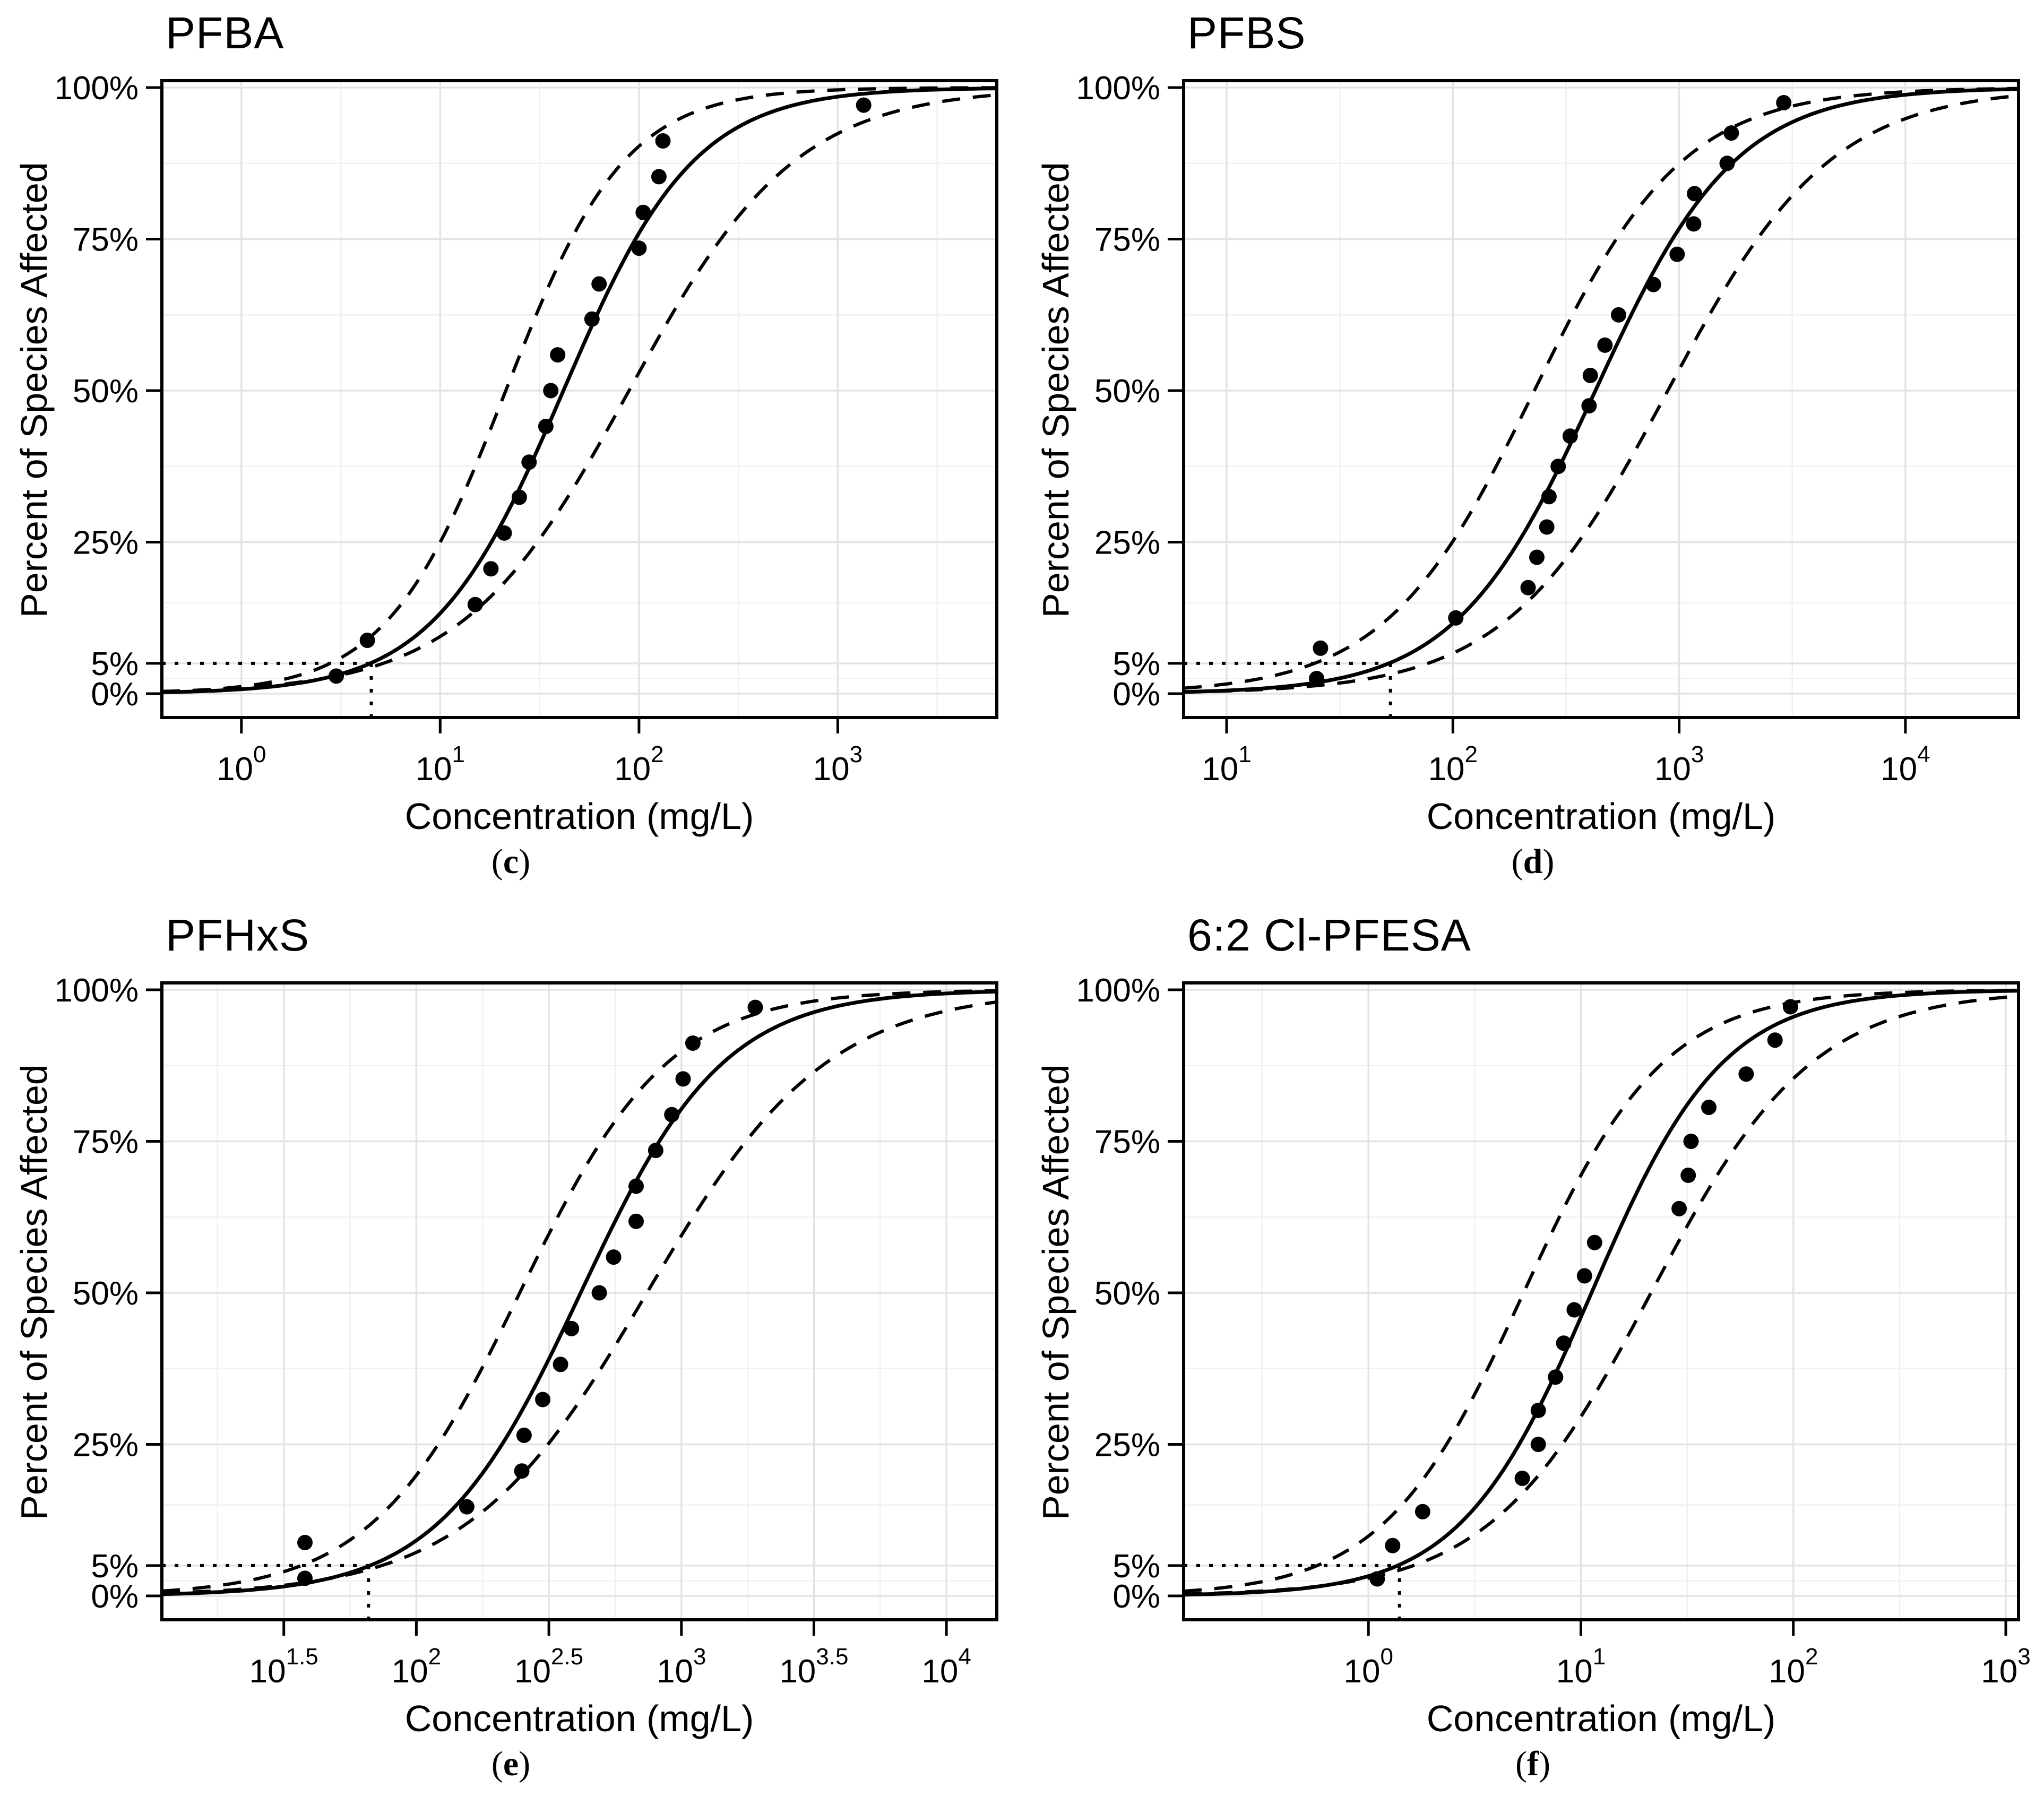  I want to click on y-tick-label: 0%, so click(115, 695).